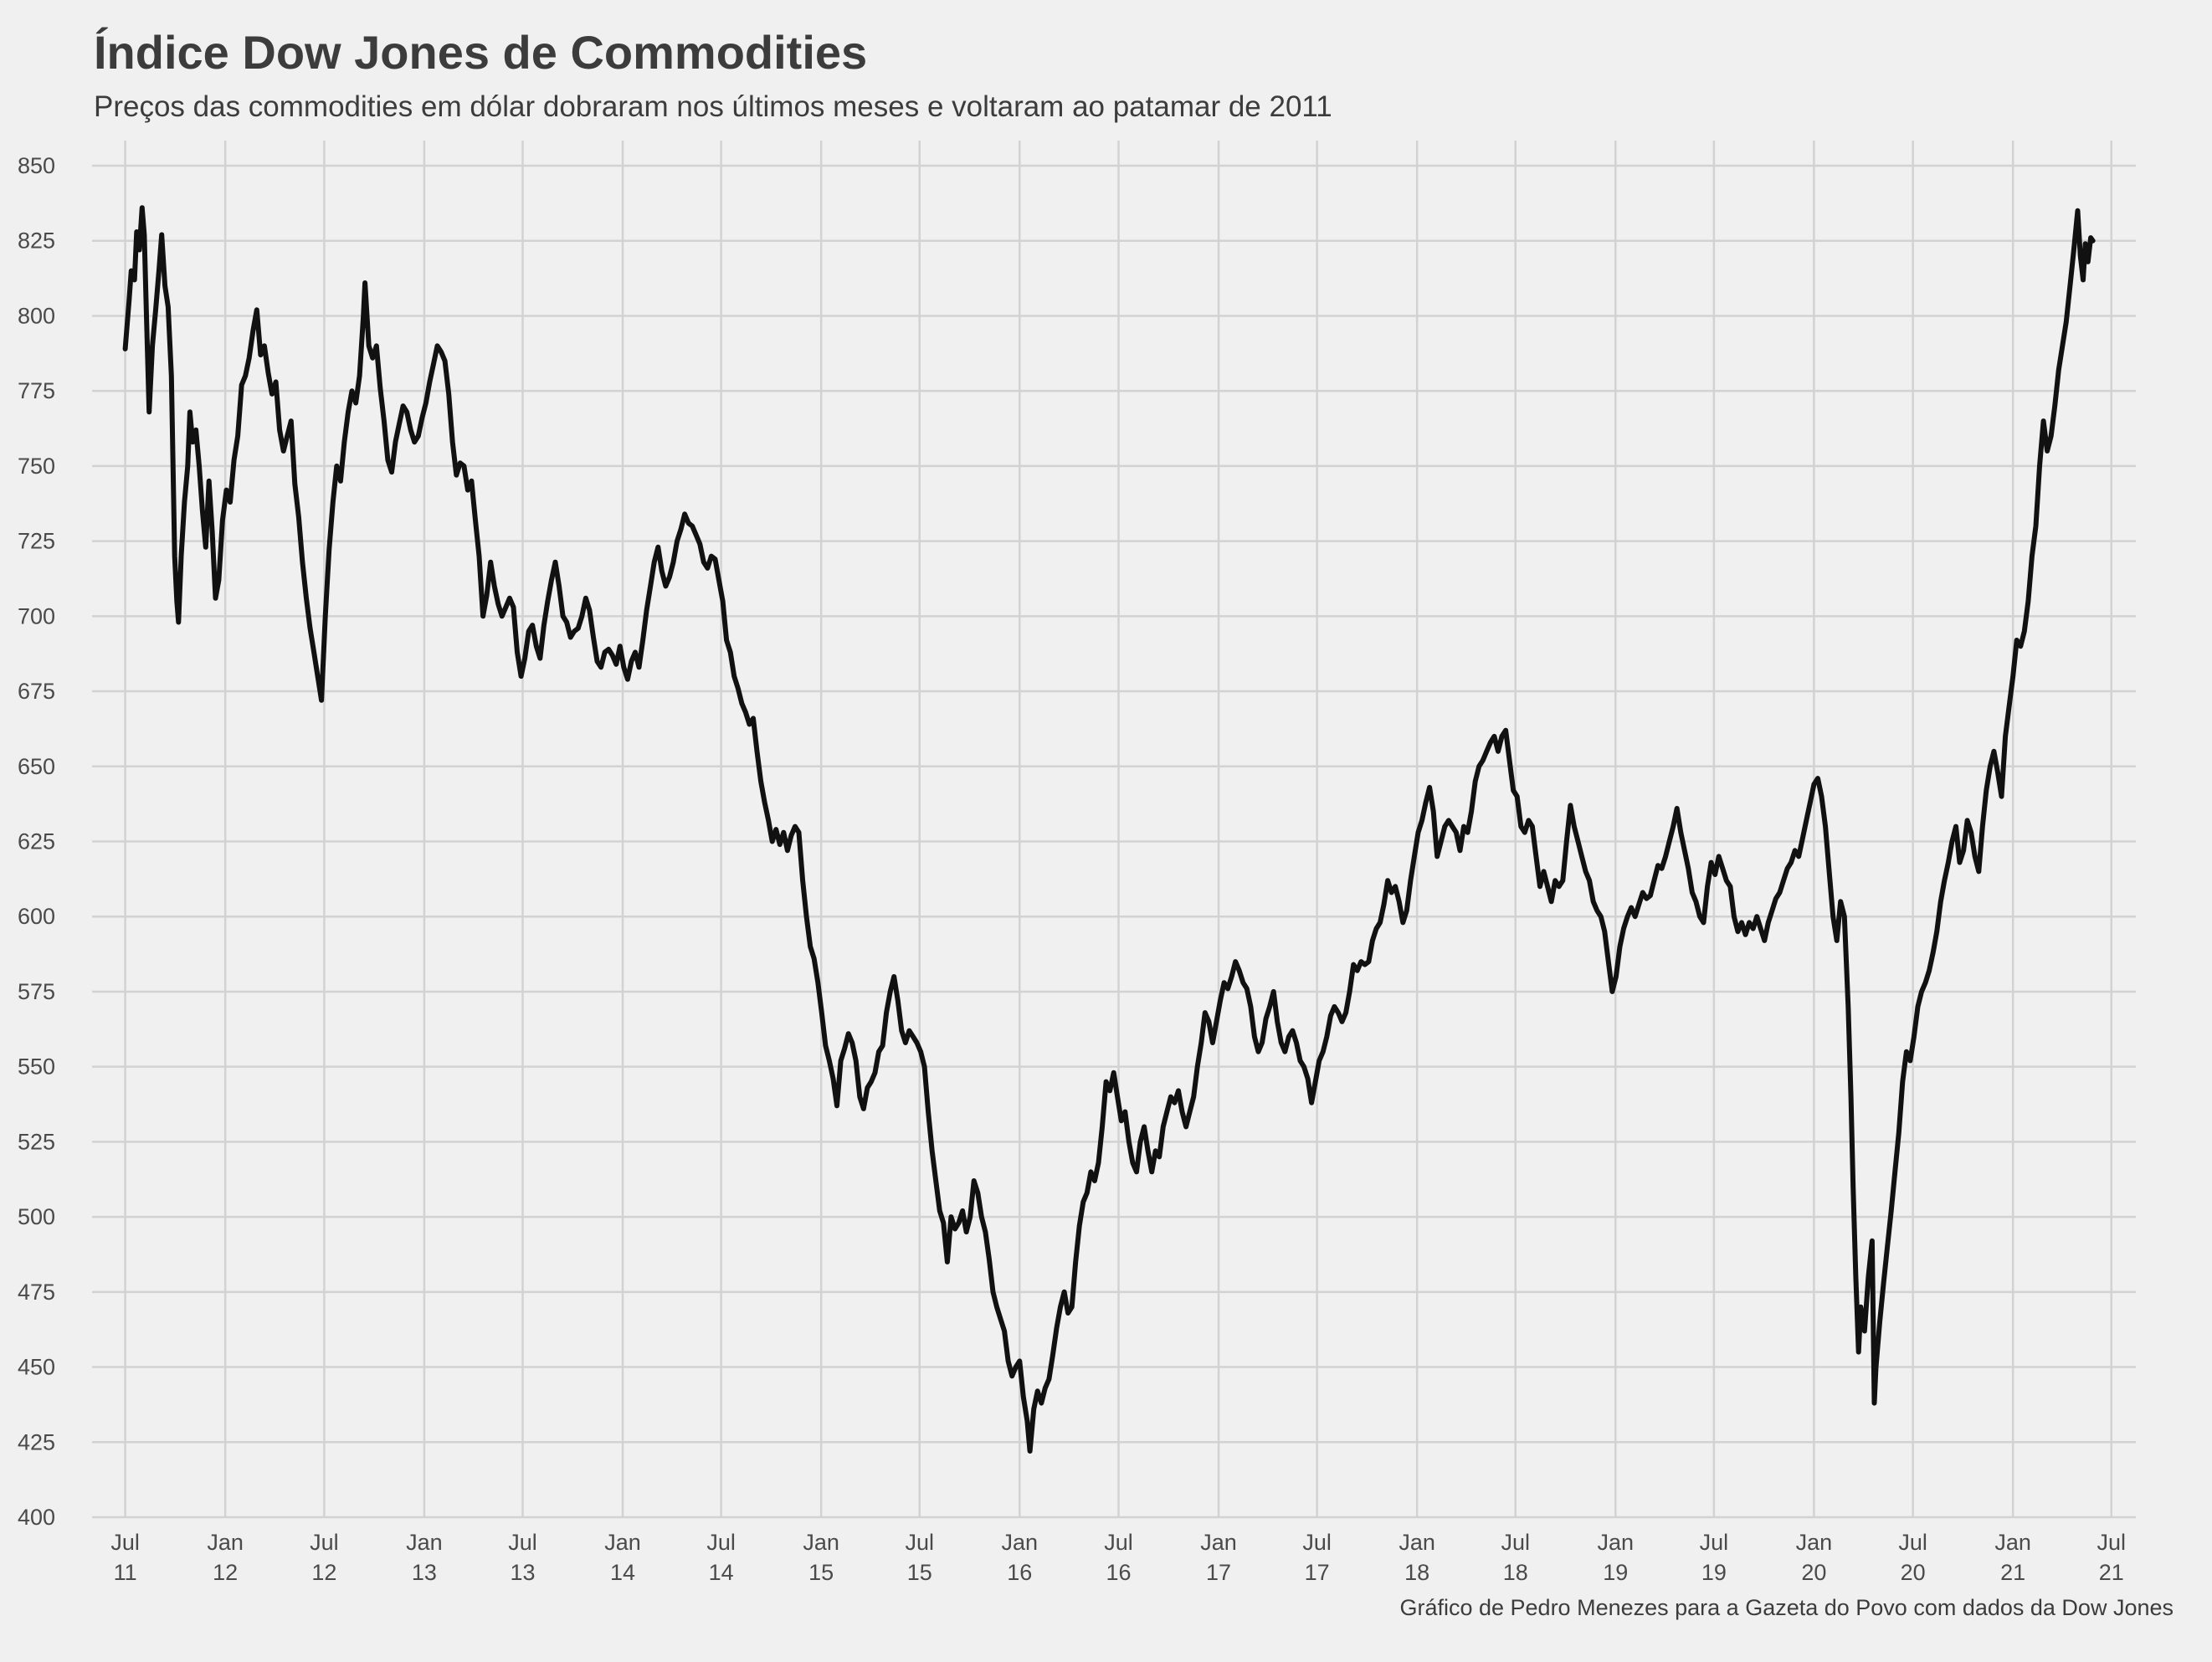  I want to click on y-tick-label: 450, so click(36, 1368).